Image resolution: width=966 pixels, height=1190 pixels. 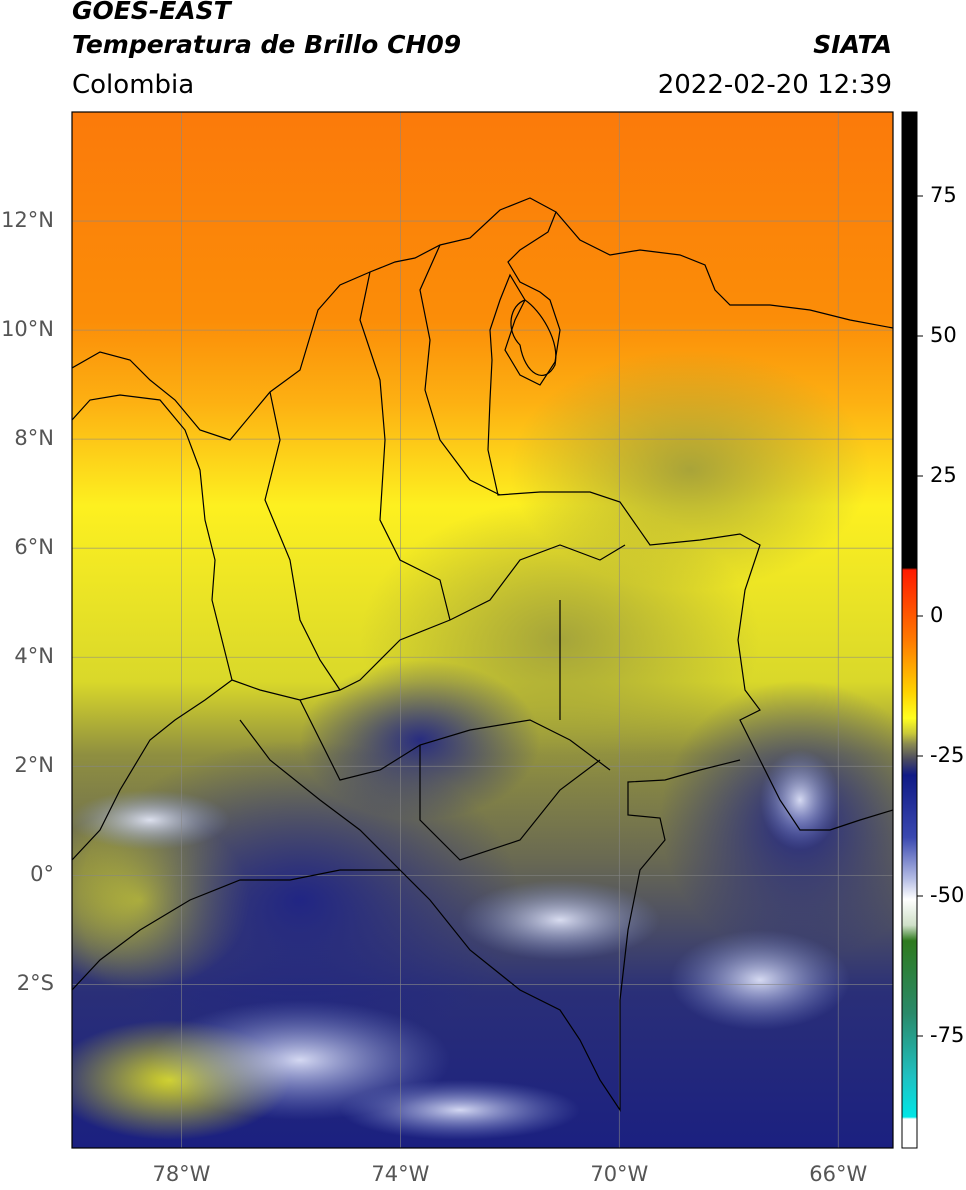 I want to click on colorbar-tick-label: -50, so click(x=947, y=895).